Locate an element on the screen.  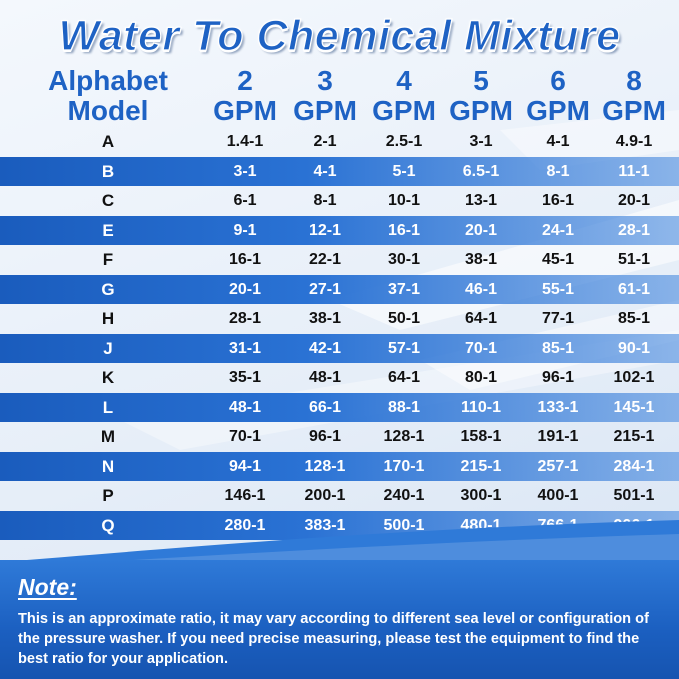
model-cell: K is located at coordinates (108, 377).